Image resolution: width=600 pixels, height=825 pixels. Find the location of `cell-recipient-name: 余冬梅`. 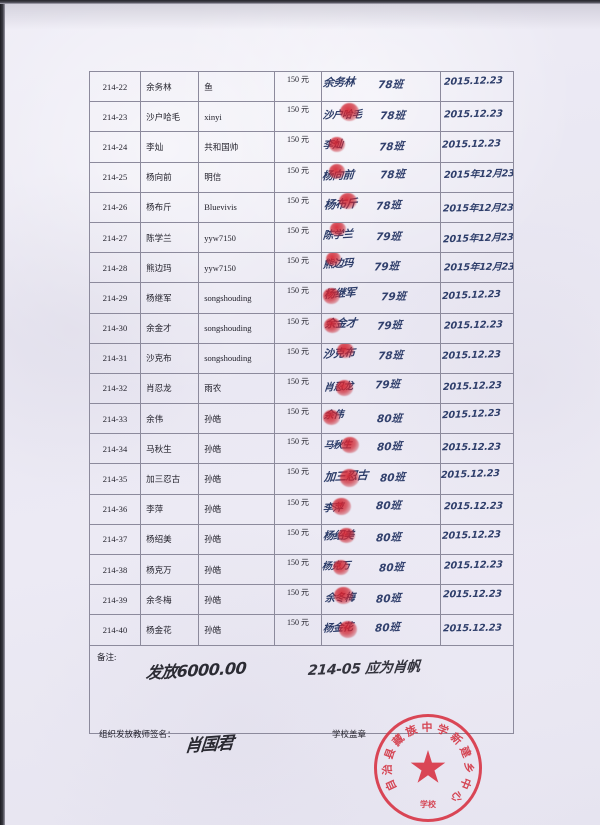

cell-recipient-name: 余冬梅 is located at coordinates (170, 600).